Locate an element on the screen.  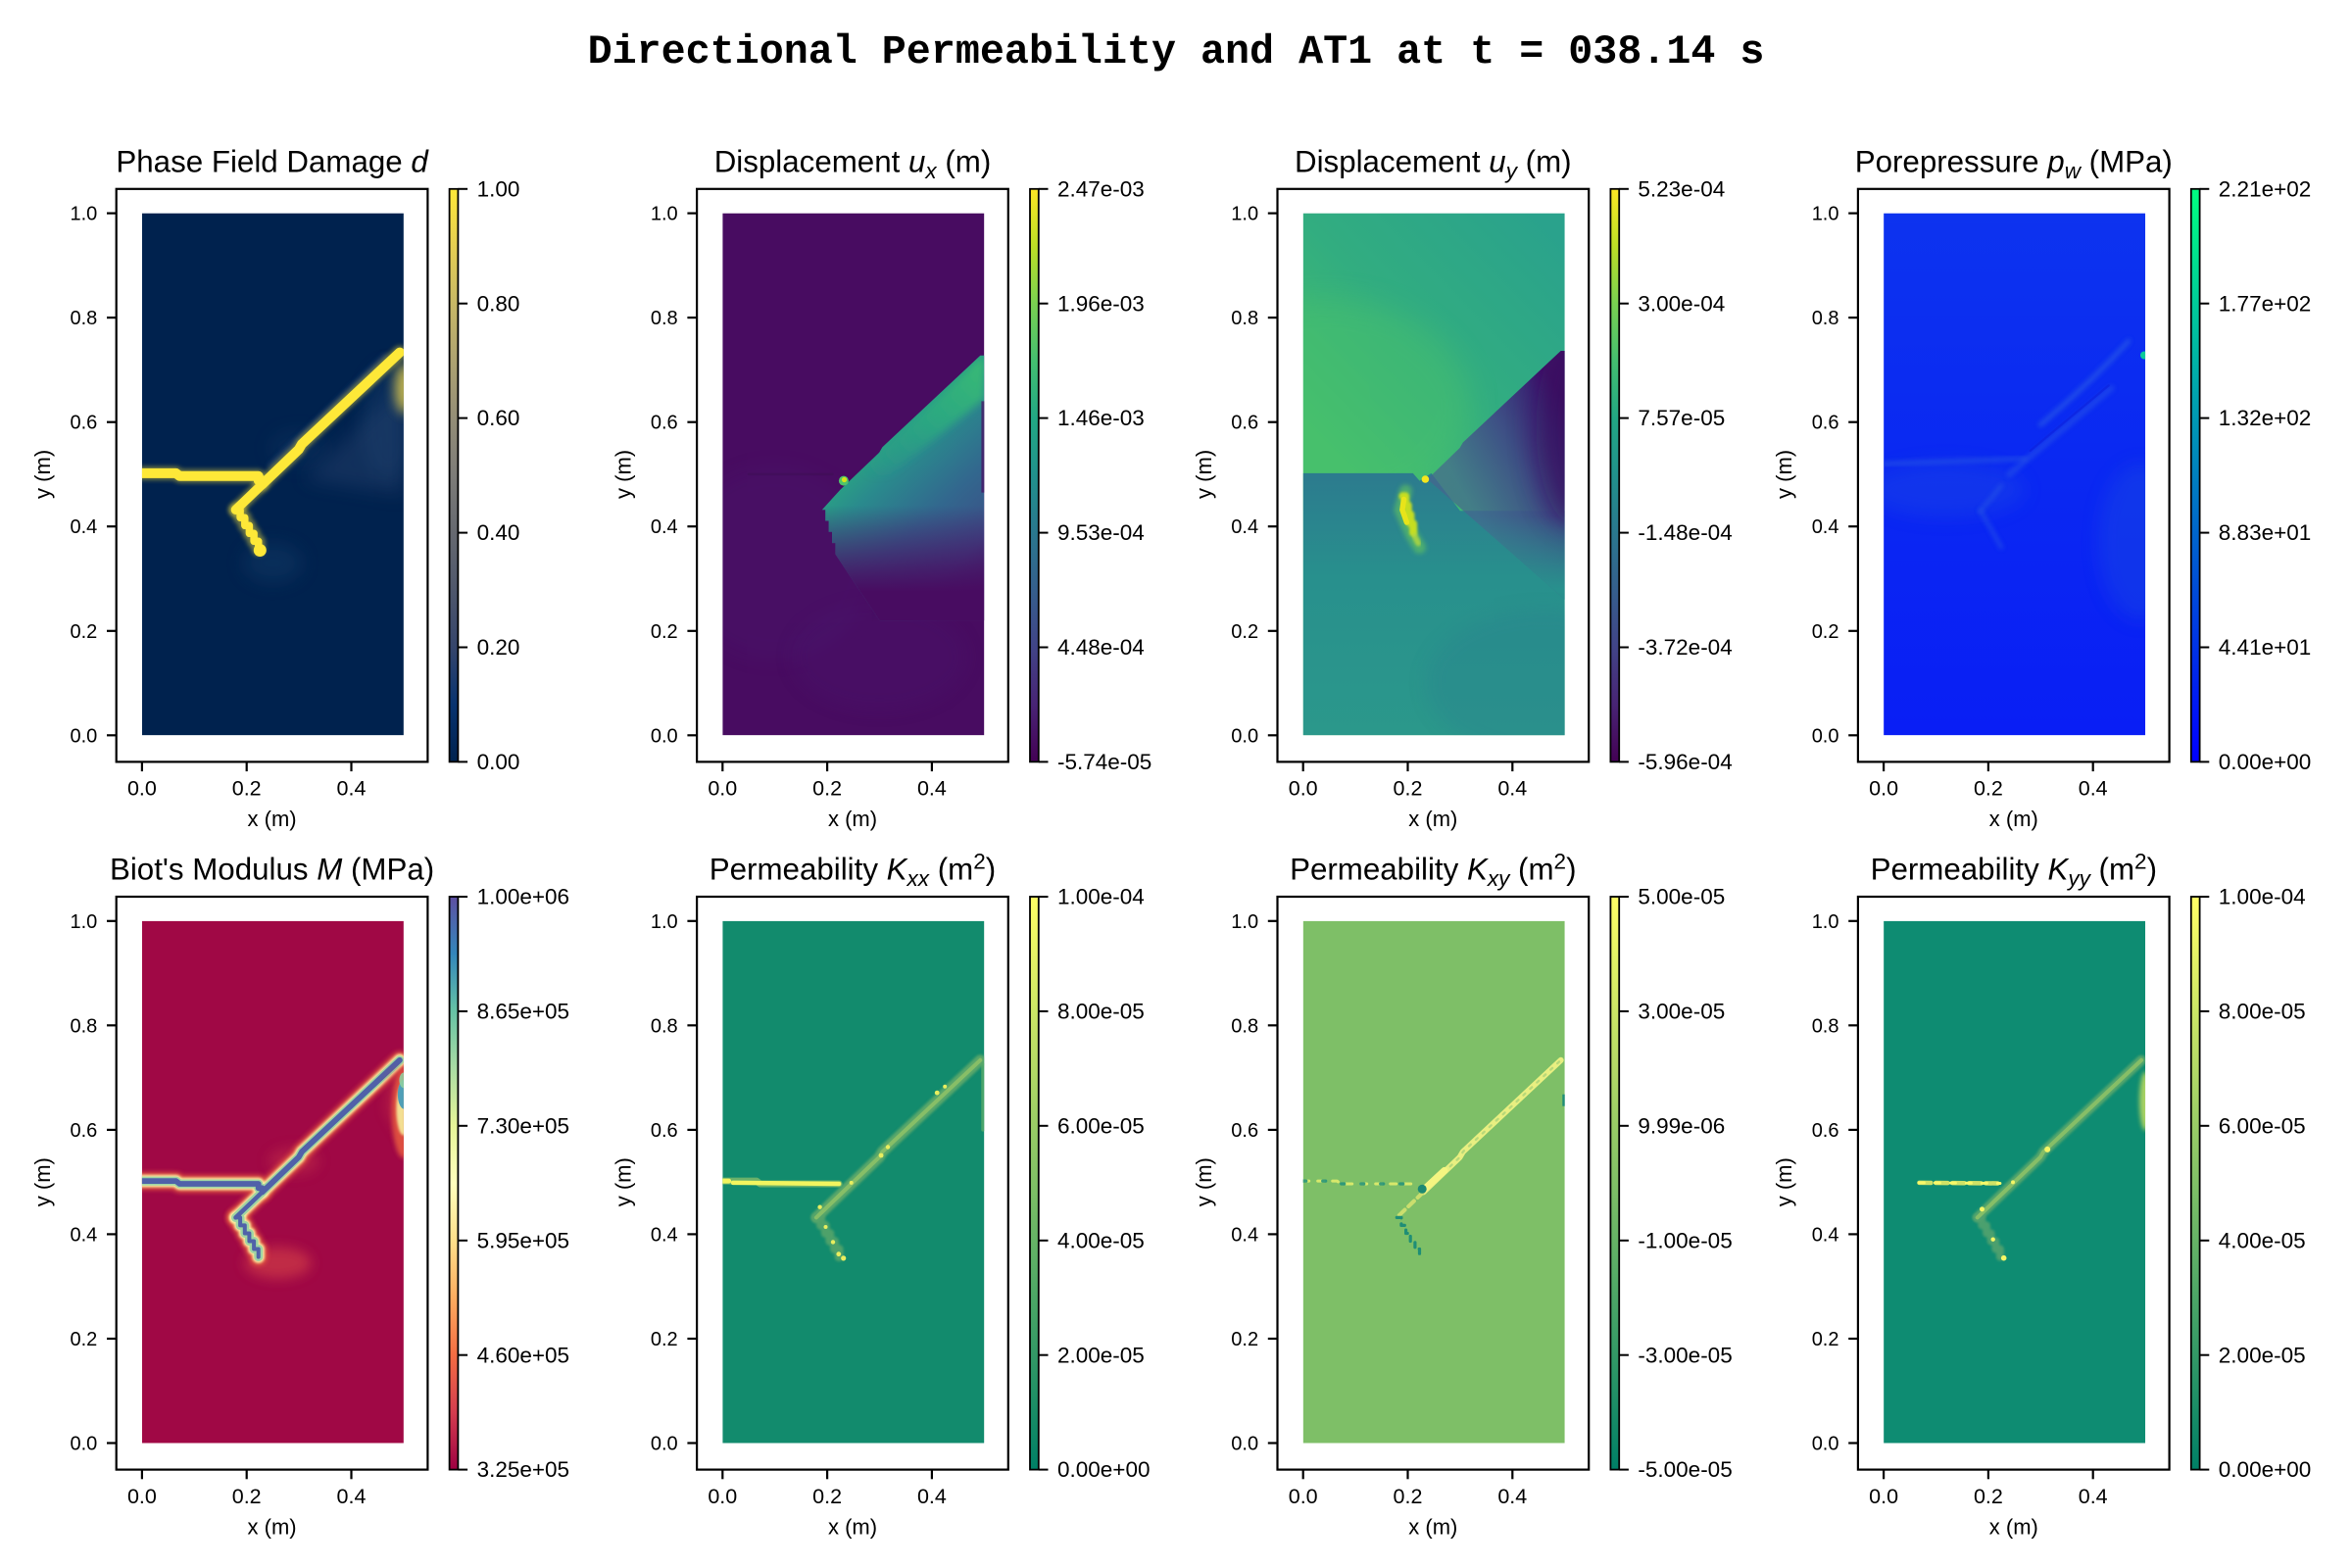
svg-text: 1.32e+02 is located at coordinates (2265, 418).